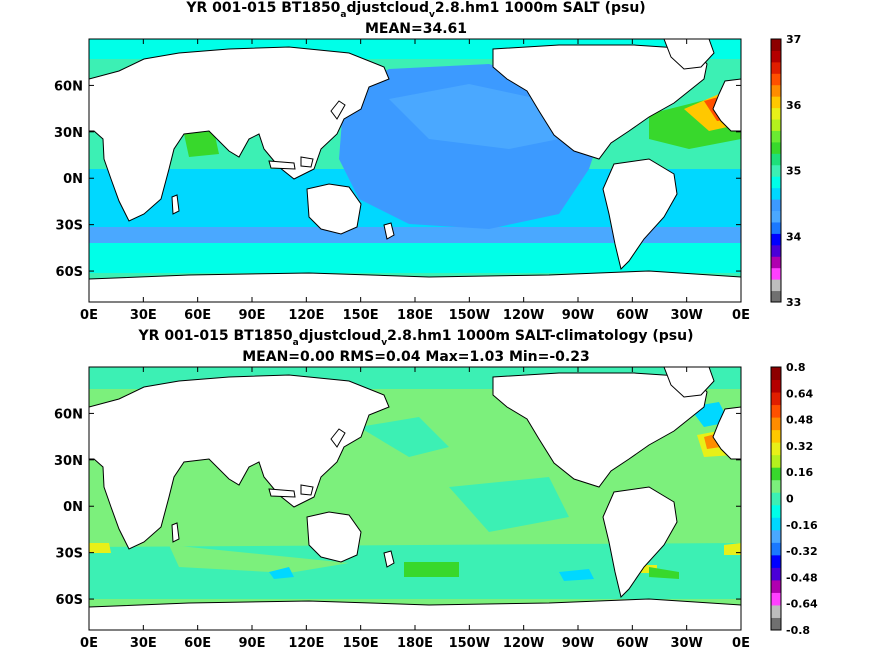 The image size is (875, 656). I want to click on p2-east-pacific-patch, so click(509, 504).